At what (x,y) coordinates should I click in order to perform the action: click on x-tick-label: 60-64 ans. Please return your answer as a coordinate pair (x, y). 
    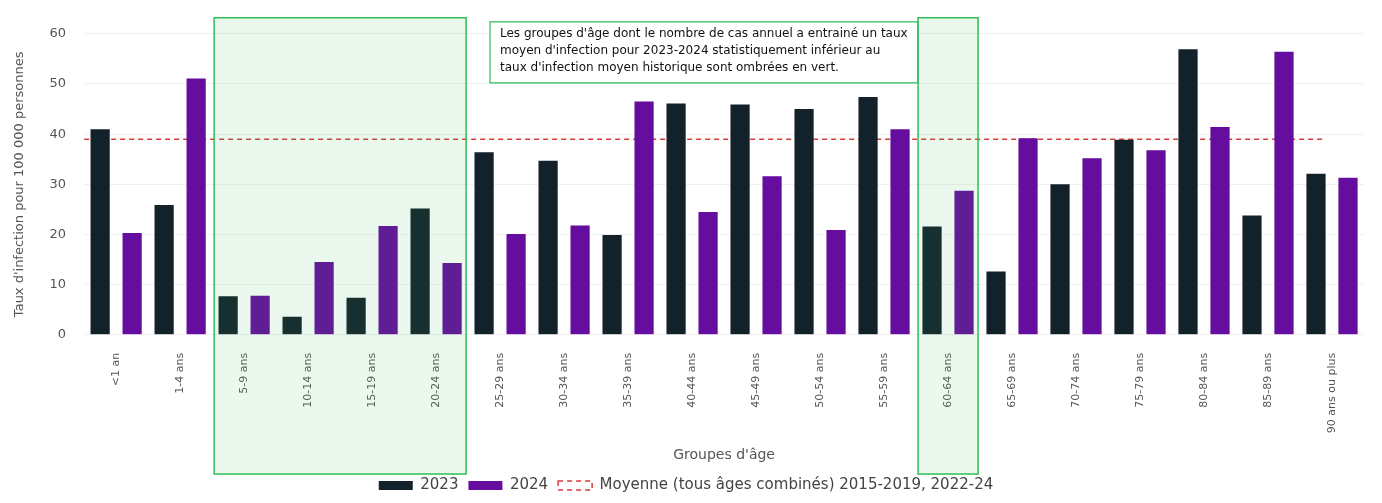
    Looking at the image, I should click on (947, 380).